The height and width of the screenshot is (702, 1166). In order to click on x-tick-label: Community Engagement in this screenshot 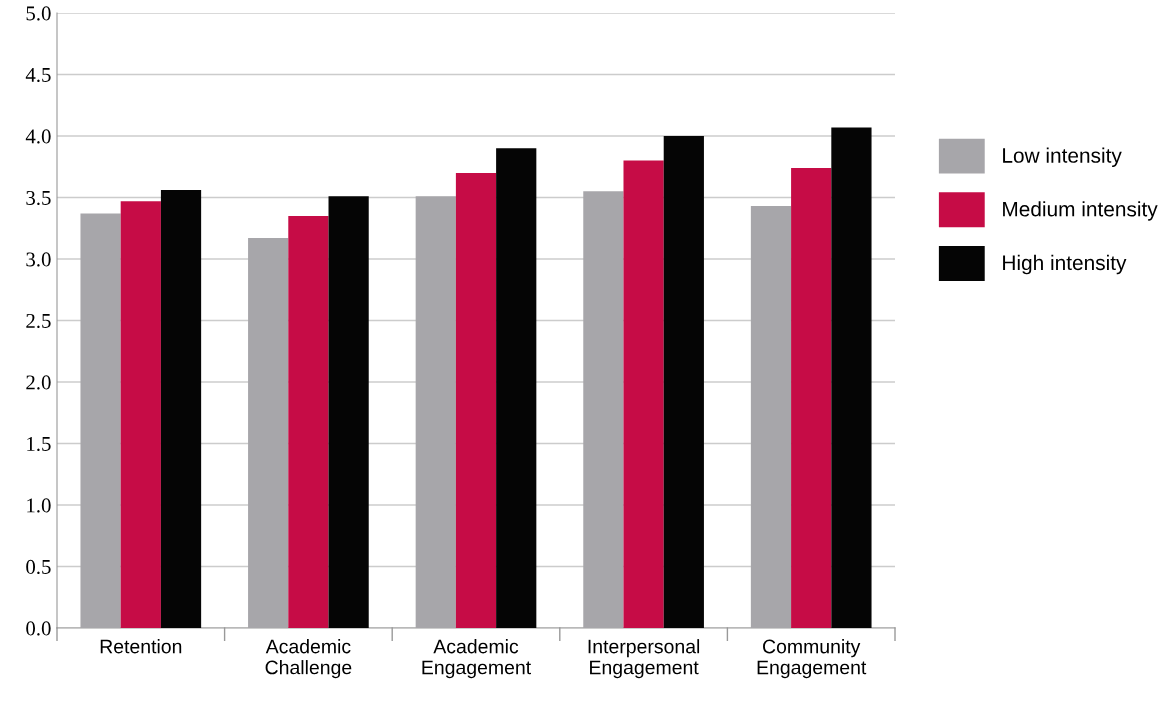, I will do `click(812, 659)`.